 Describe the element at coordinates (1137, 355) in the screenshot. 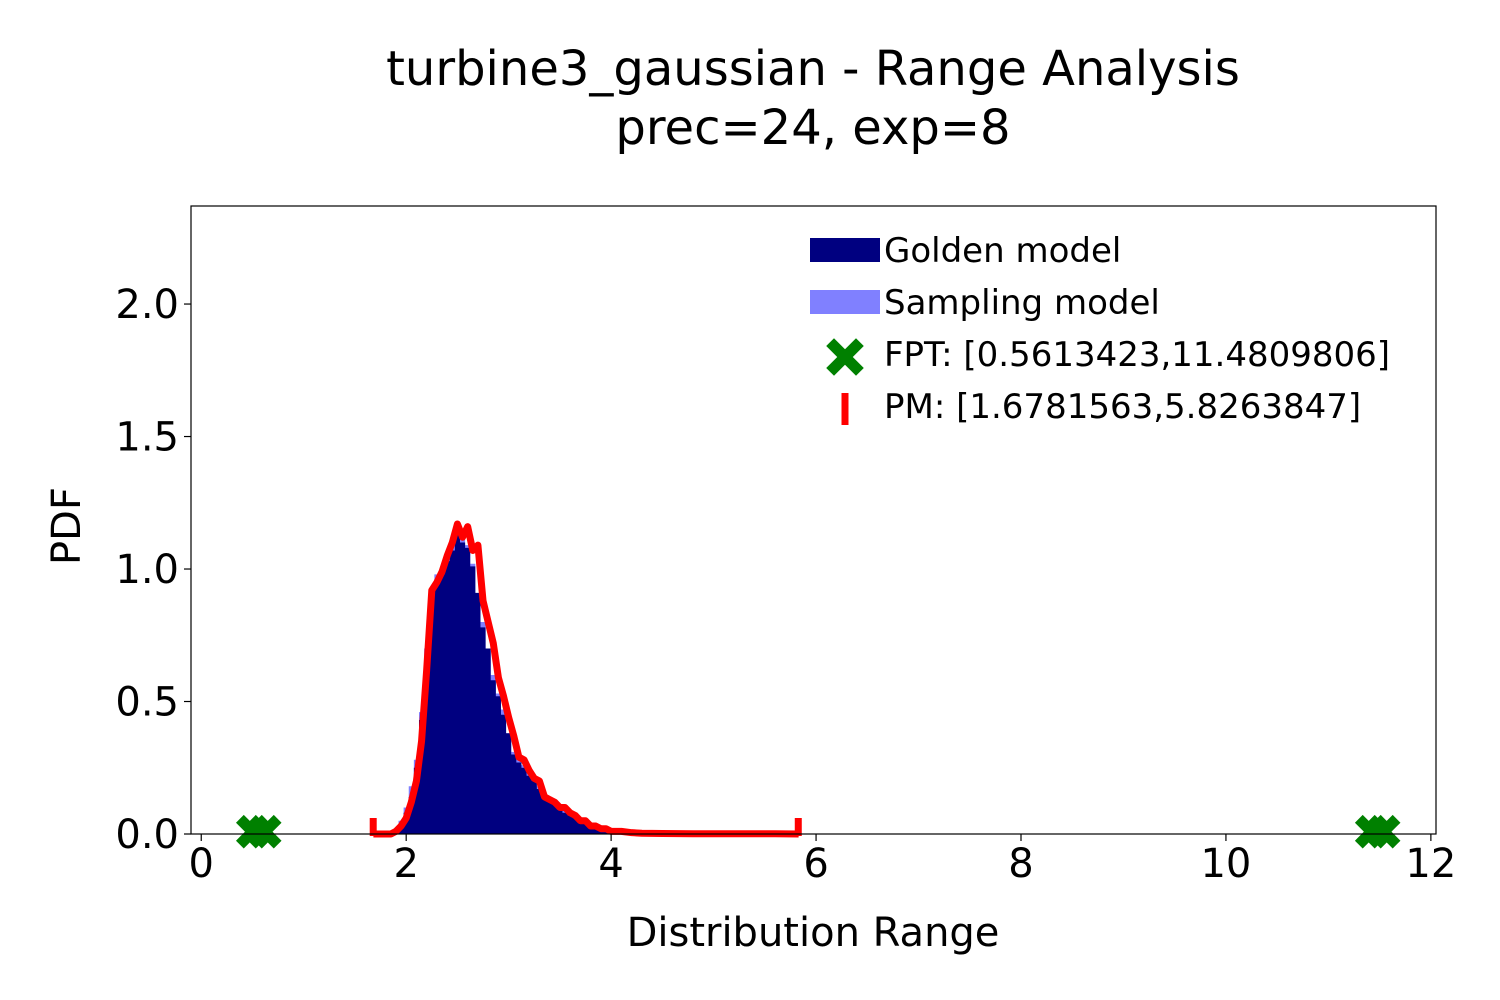

I see `fpt-legend-label: FPT: [0.5613423,11.4809806]` at that location.